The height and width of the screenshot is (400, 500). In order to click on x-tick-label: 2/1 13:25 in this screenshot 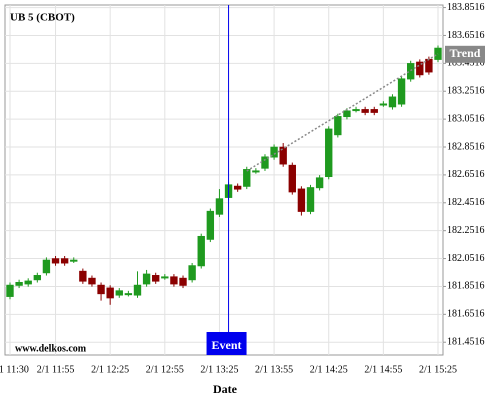, I will do `click(219, 369)`.